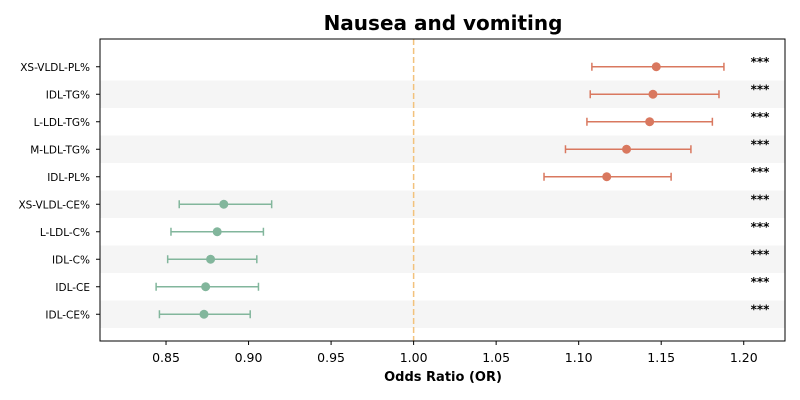 The image size is (800, 400). What do you see at coordinates (68, 178) in the screenshot?
I see `y-tick-label: IDL-PL%` at bounding box center [68, 178].